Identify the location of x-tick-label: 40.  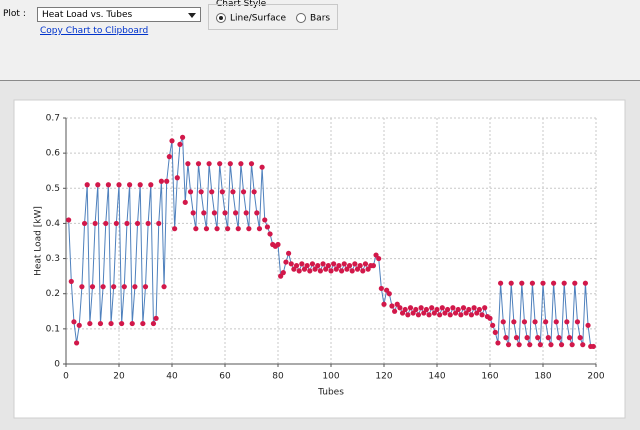
(172, 377).